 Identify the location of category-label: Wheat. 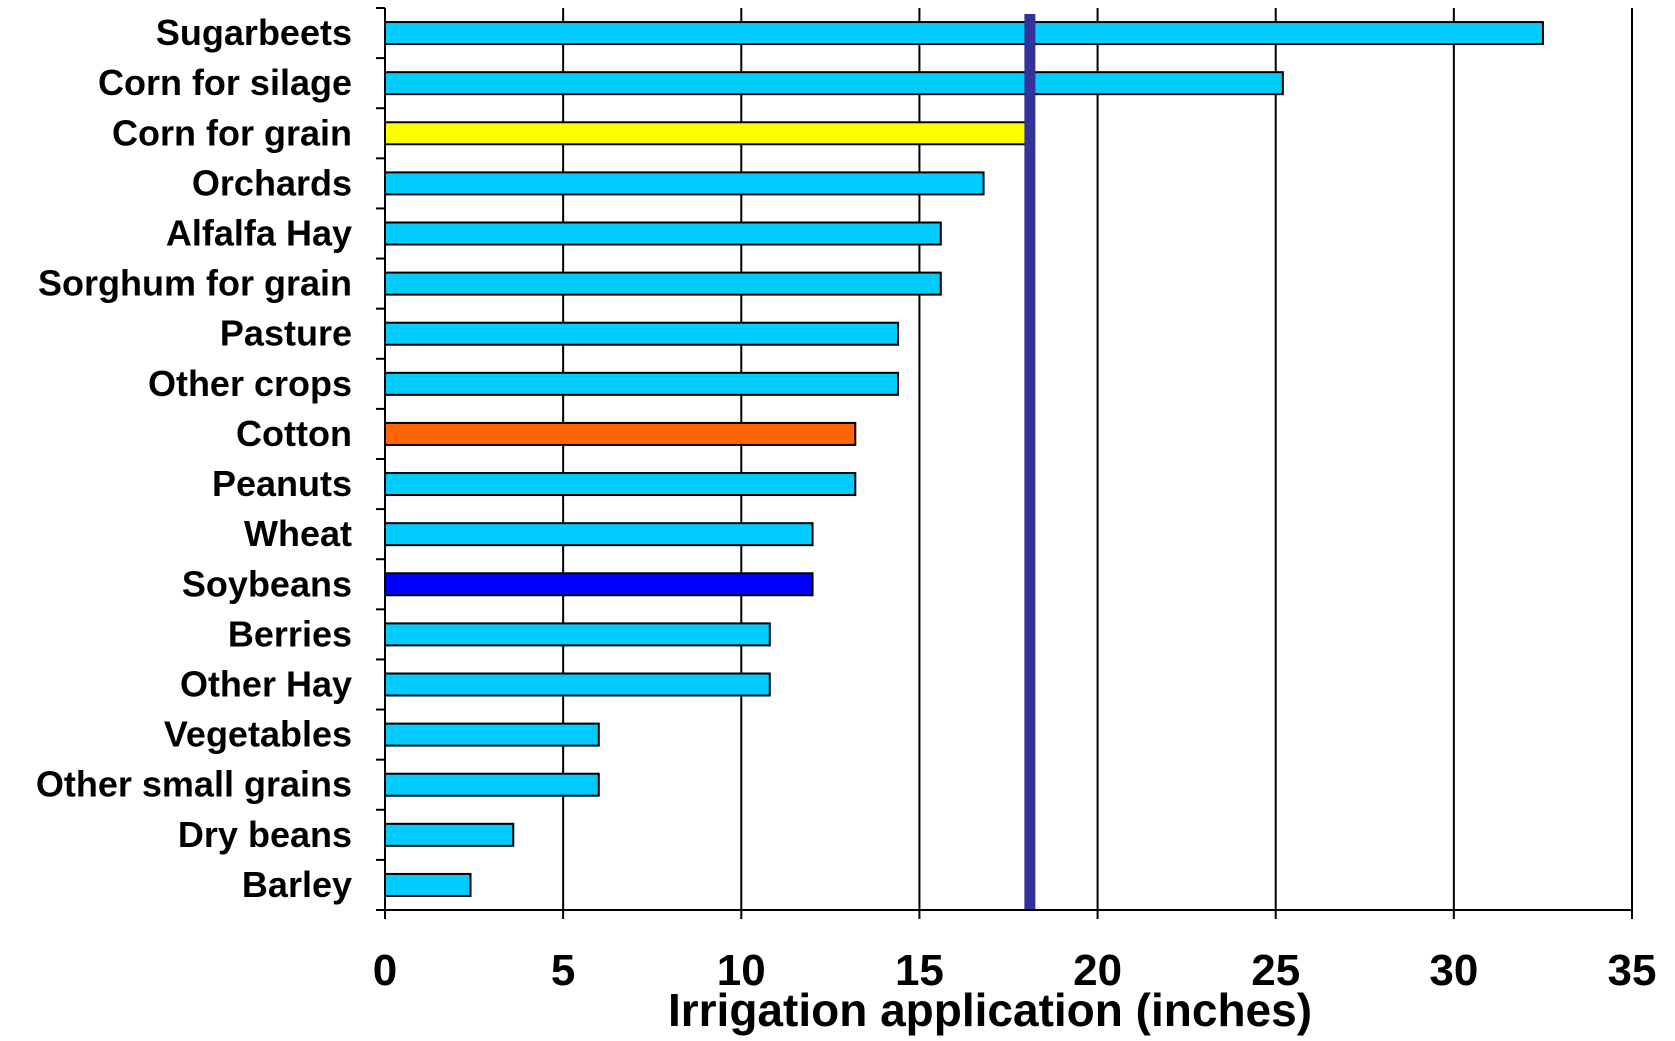
(298, 533).